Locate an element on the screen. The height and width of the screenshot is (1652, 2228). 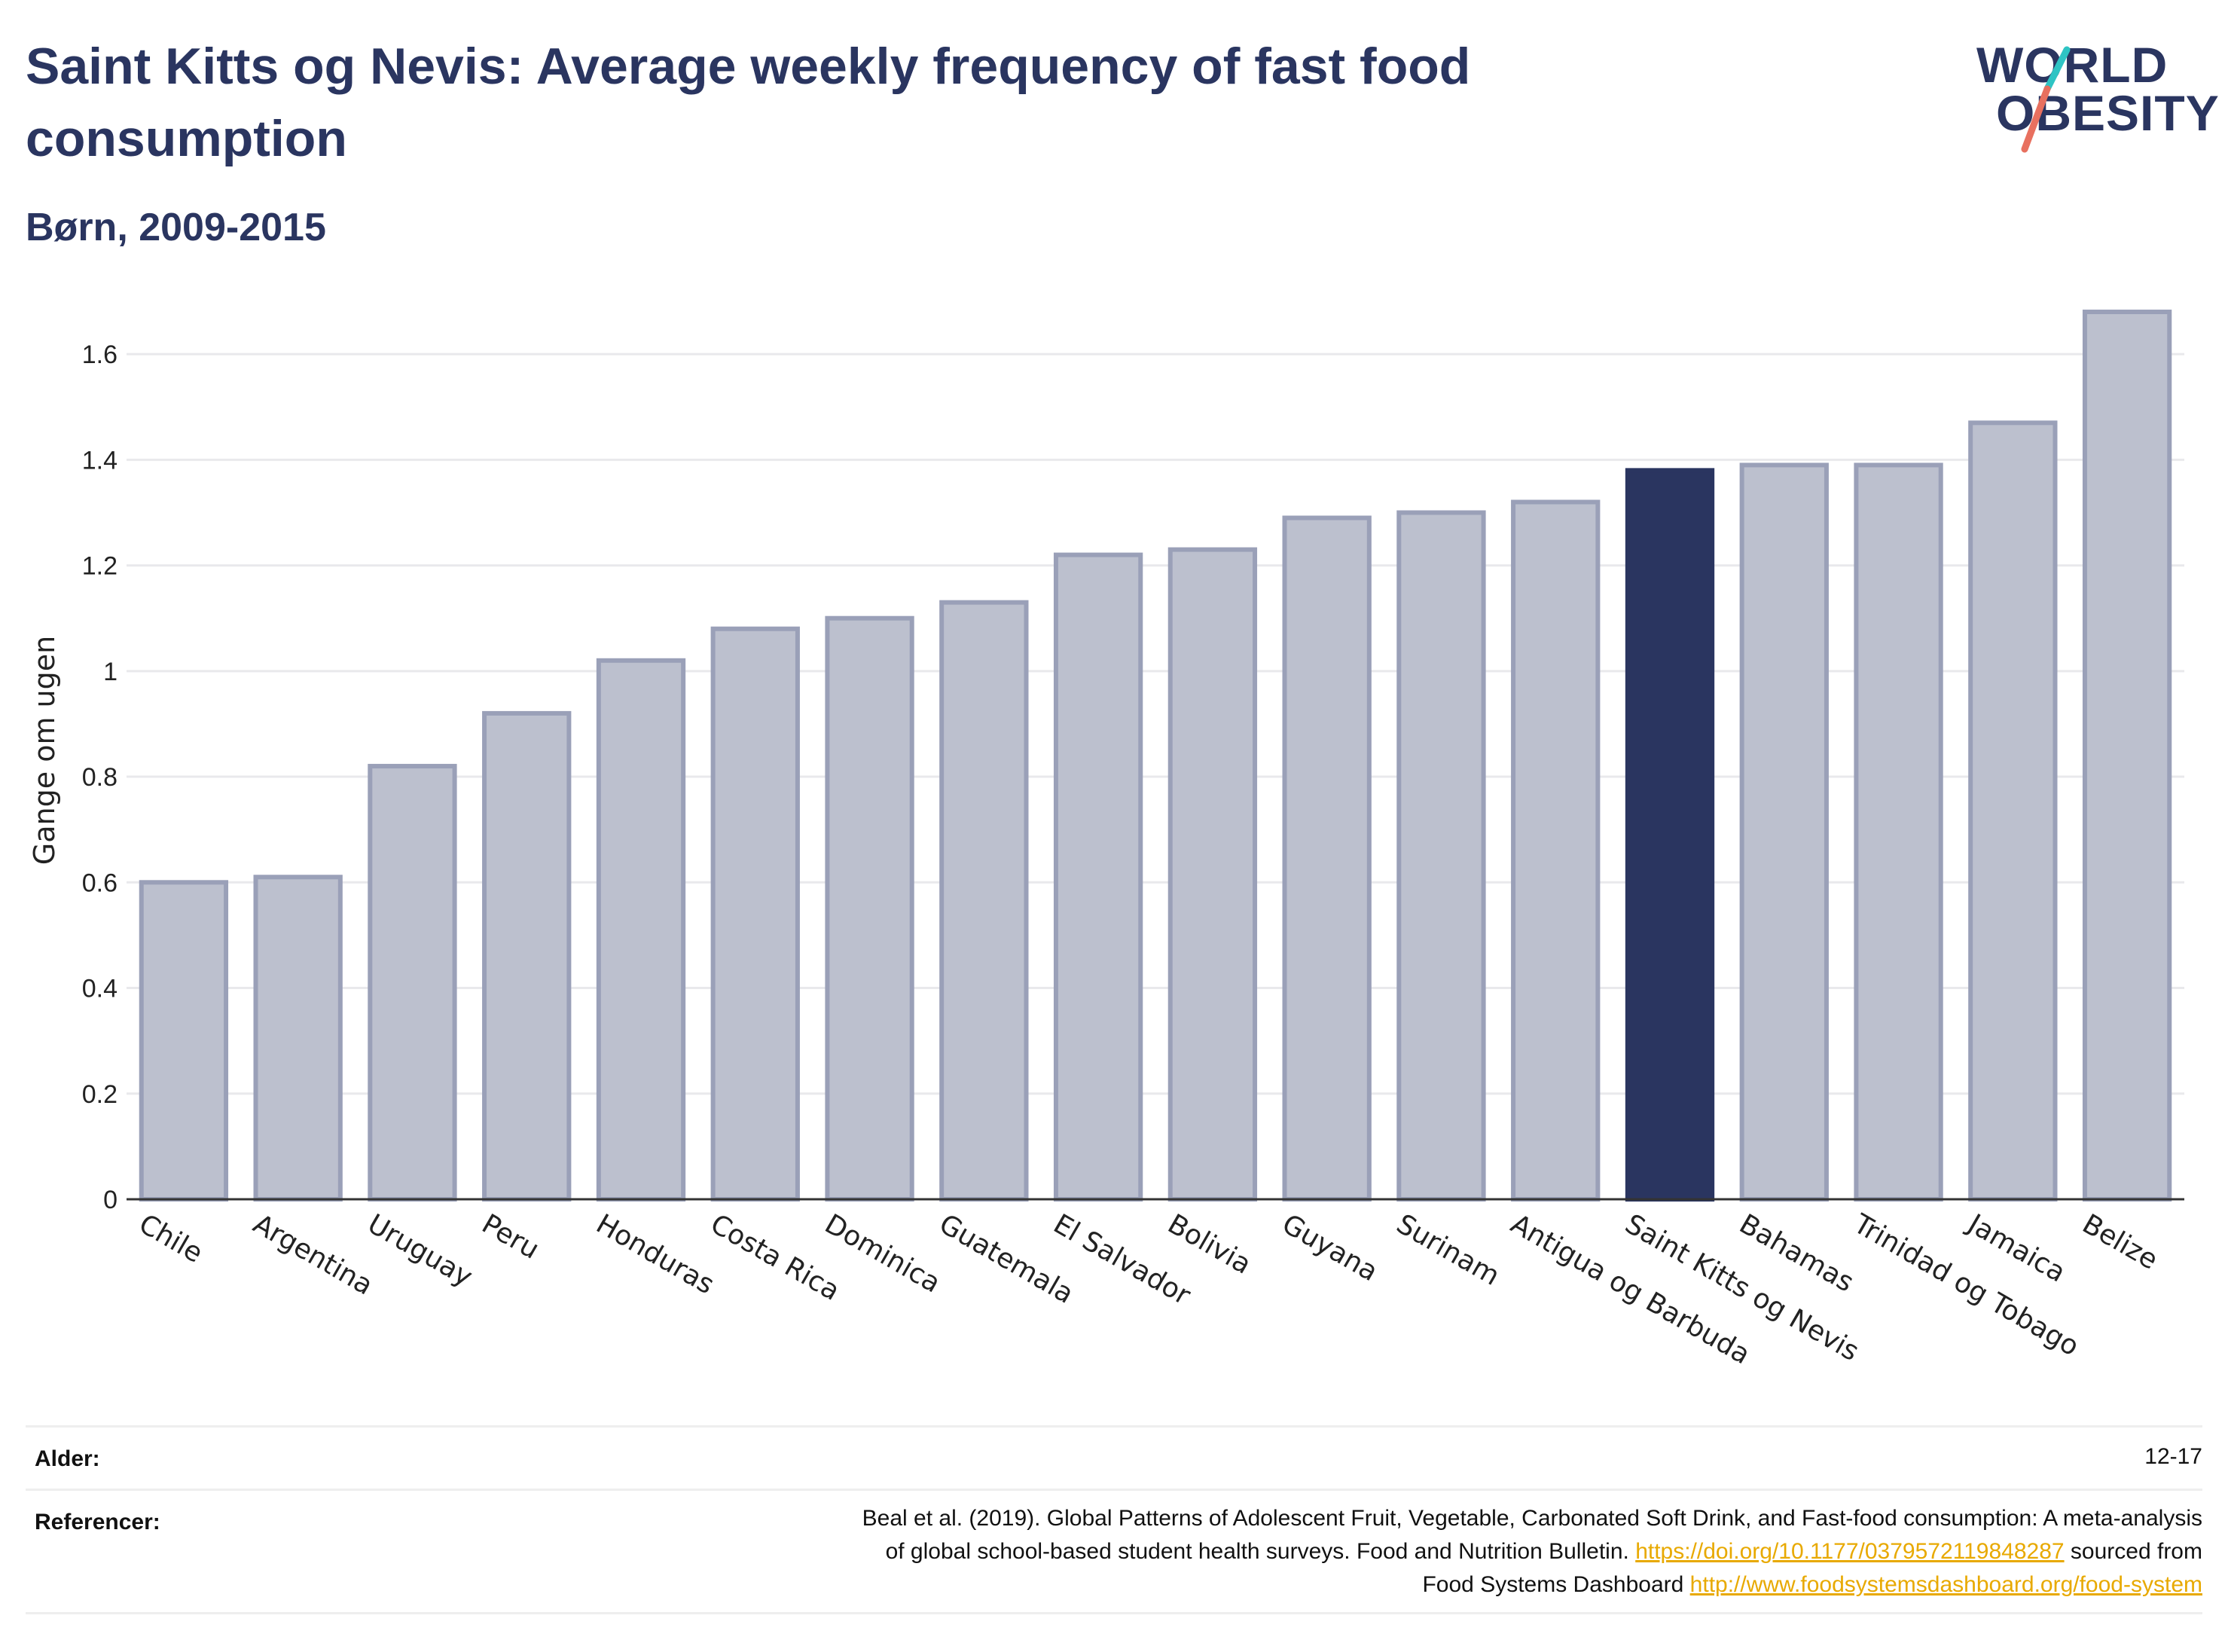
x-tick-label: Guyana is located at coordinates (1330, 1247).